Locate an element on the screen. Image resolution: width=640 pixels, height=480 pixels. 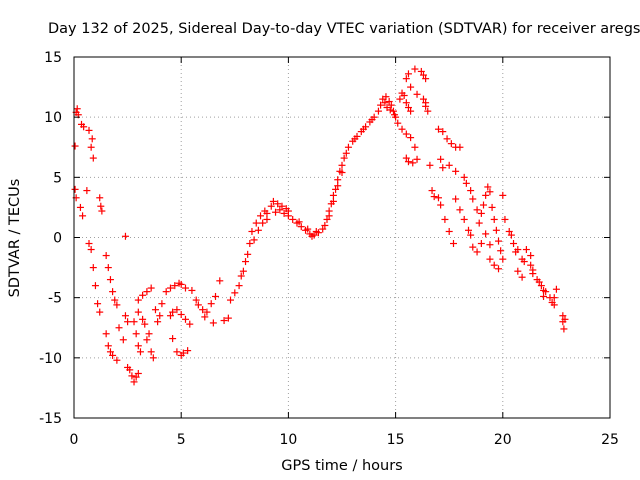
x-tick-labels: 0 5 10 15 20 25 is located at coordinates (344, 440).